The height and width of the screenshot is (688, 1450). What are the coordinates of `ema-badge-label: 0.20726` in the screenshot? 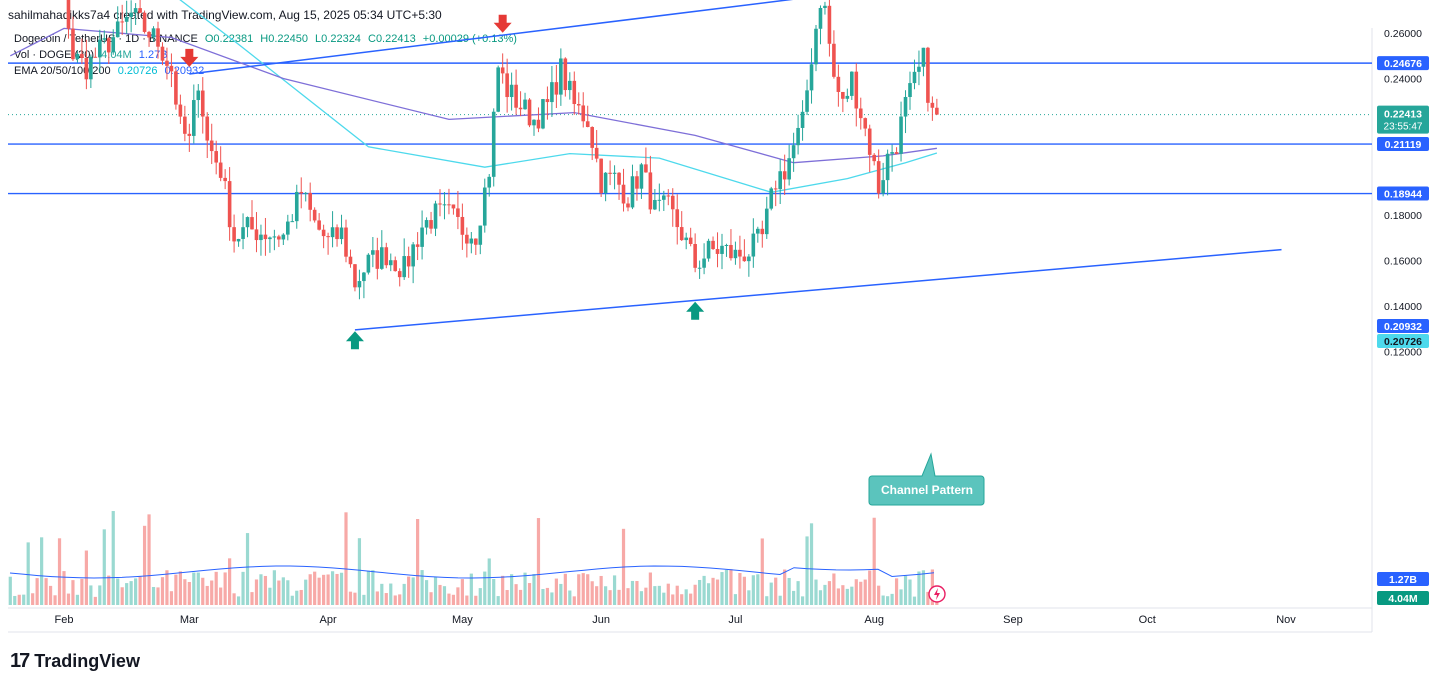 It's located at (1403, 342).